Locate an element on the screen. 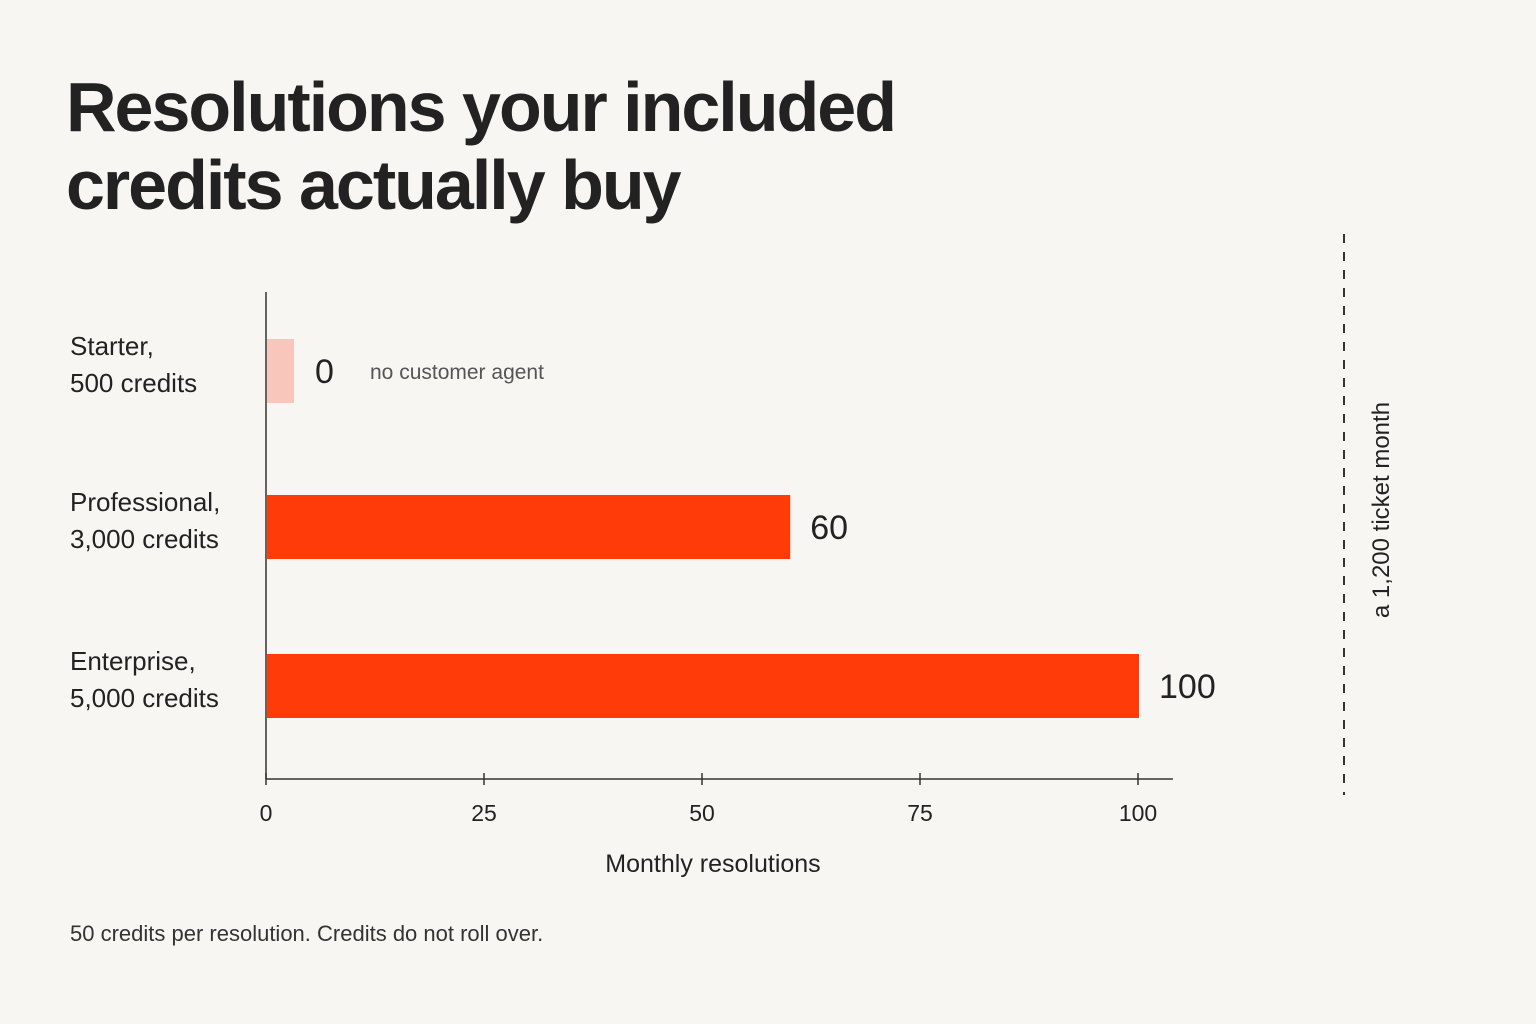 The width and height of the screenshot is (1536, 1024). category-label-line: 5,000 credits is located at coordinates (144, 698).